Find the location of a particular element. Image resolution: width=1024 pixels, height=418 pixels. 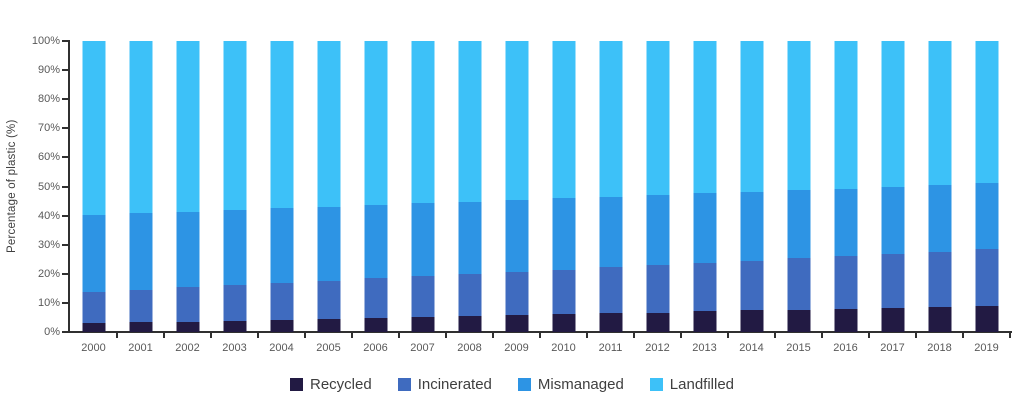

bar-segment-recycled-2000 is located at coordinates (93, 327).